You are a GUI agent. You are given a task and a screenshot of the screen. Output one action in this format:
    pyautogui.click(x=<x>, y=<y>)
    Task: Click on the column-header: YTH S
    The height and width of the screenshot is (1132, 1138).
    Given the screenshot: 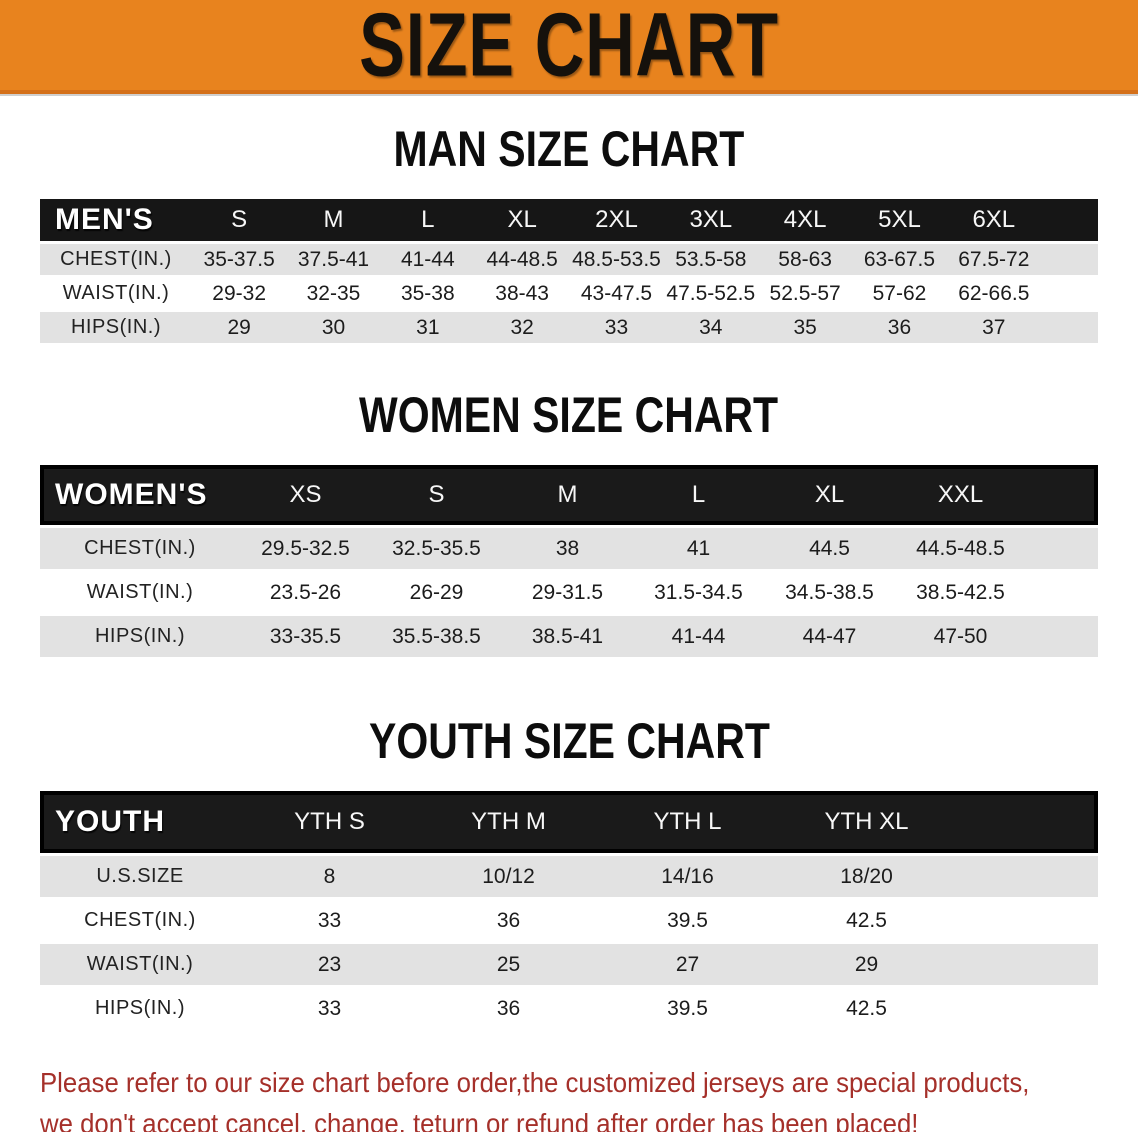 What is the action you would take?
    pyautogui.click(x=329, y=822)
    